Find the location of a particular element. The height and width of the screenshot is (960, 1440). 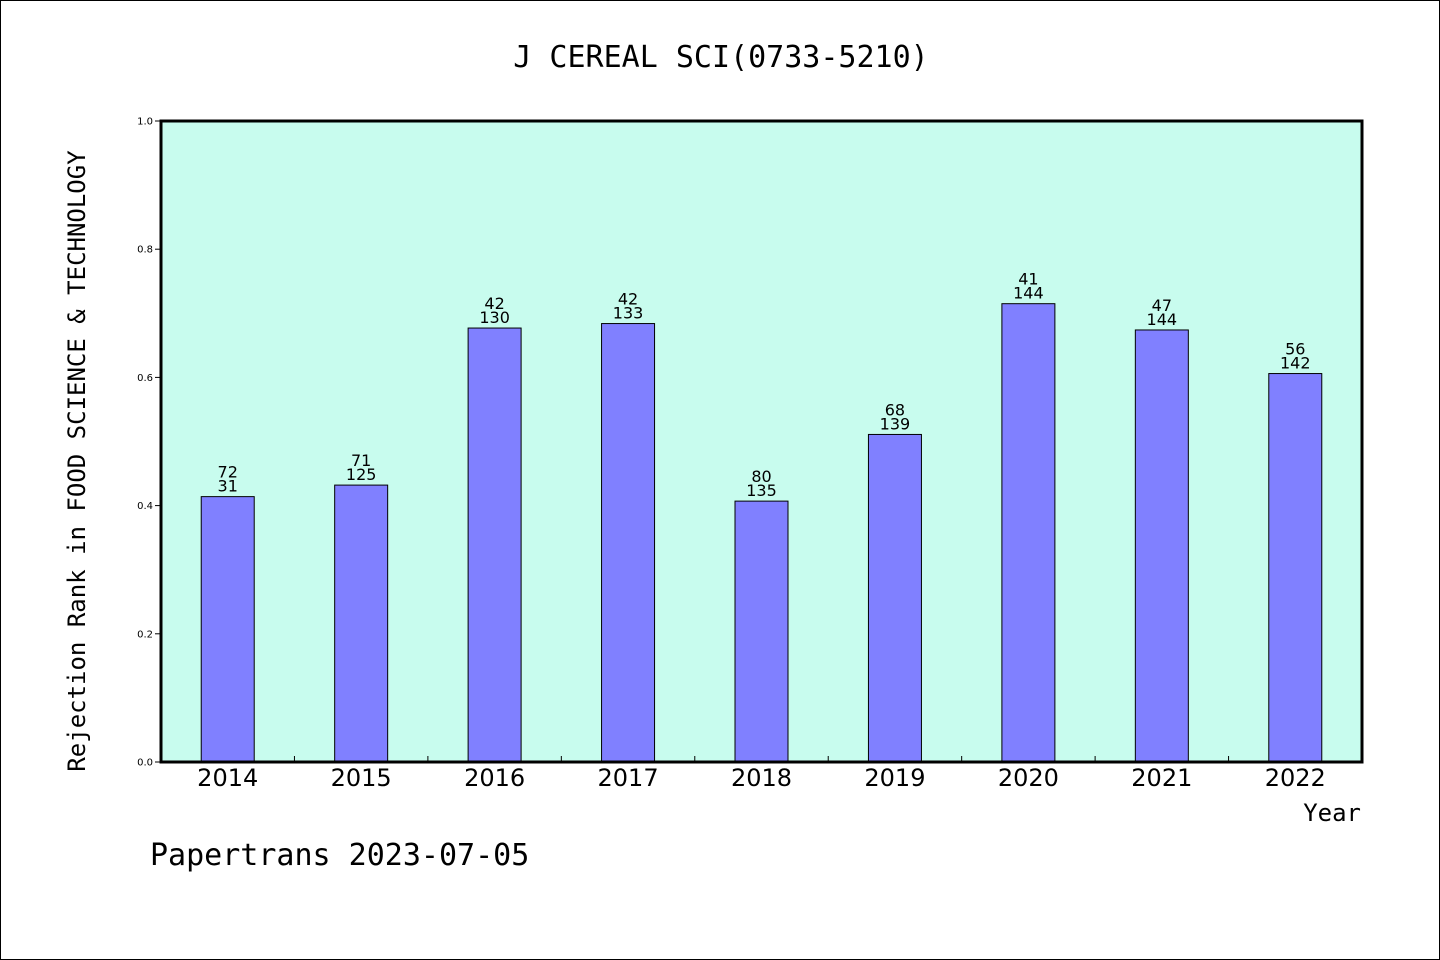

bar-label-rank: 56 is located at coordinates (1295, 349).